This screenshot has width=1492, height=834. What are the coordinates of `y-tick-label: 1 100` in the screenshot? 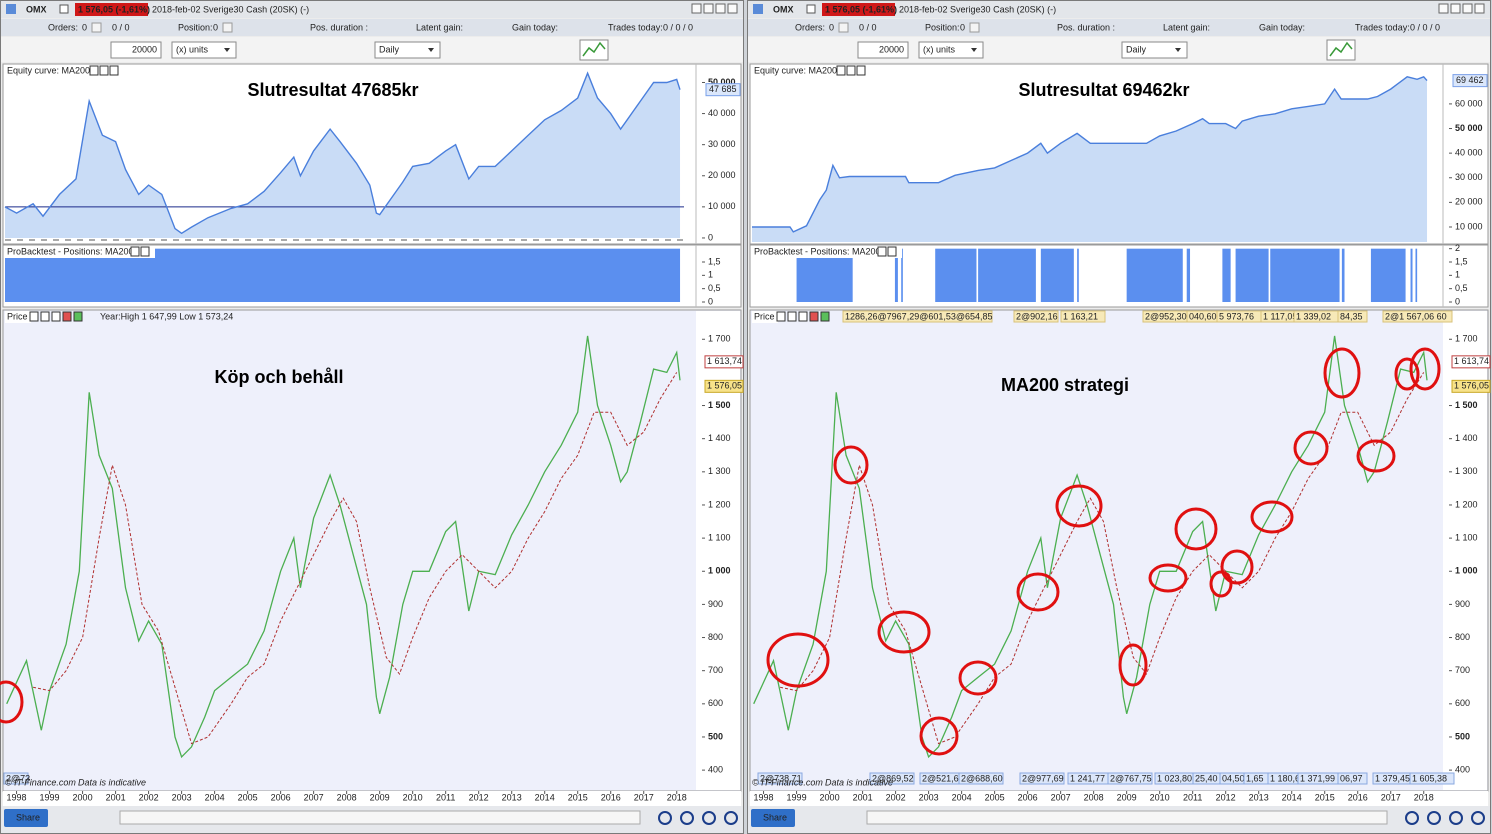 It's located at (1466, 537).